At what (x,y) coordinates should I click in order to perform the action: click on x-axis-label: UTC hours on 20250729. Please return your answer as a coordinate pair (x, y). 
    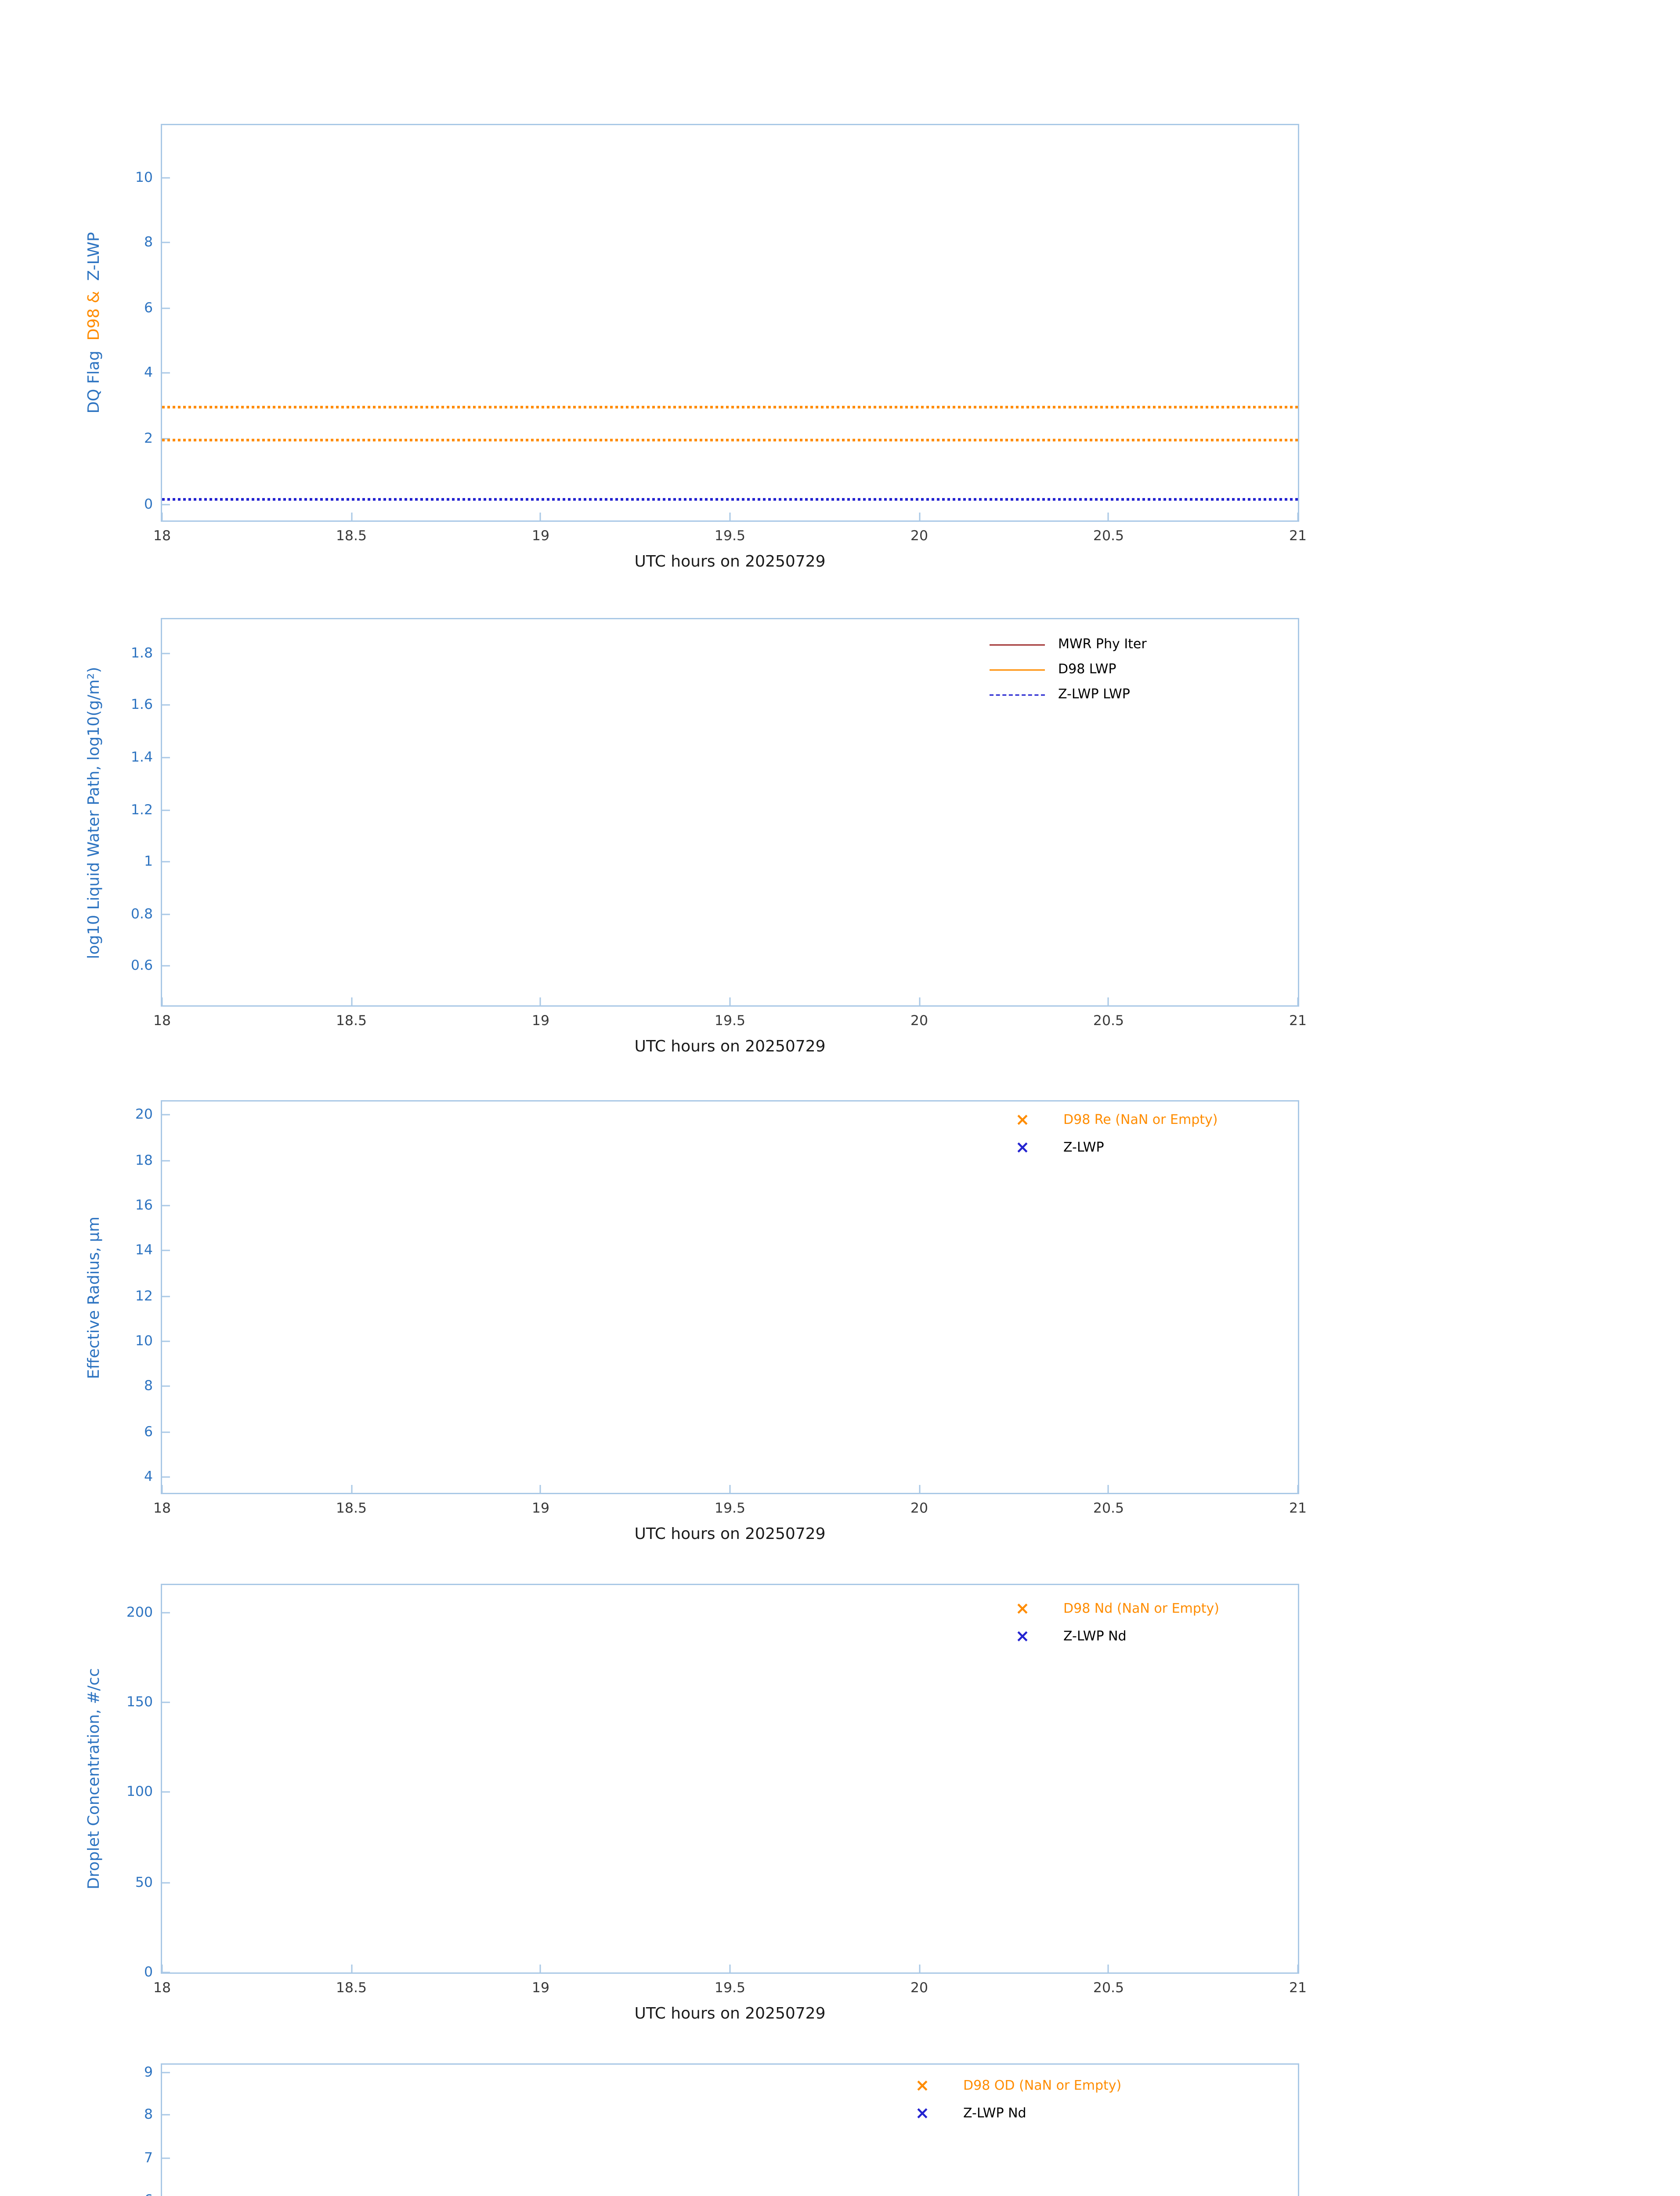
    Looking at the image, I should click on (730, 2014).